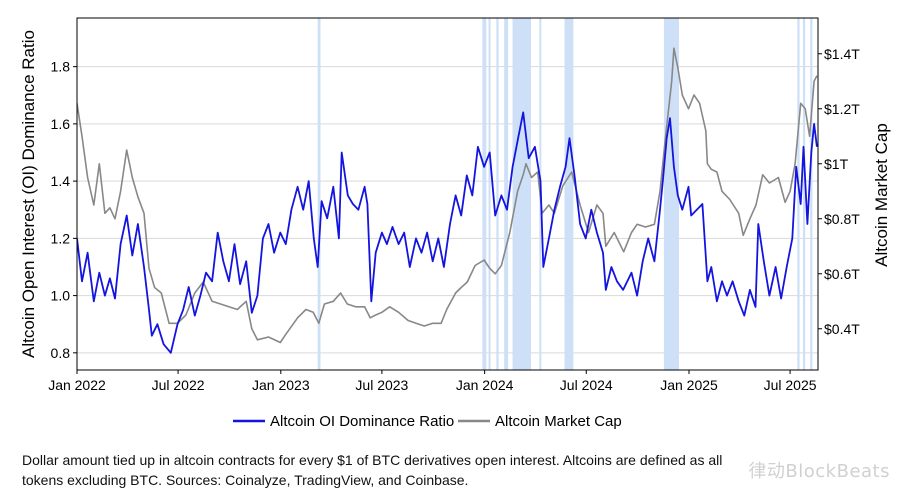 The width and height of the screenshot is (900, 500). I want to click on x-tick-label-2: Jan 2023, so click(281, 385).